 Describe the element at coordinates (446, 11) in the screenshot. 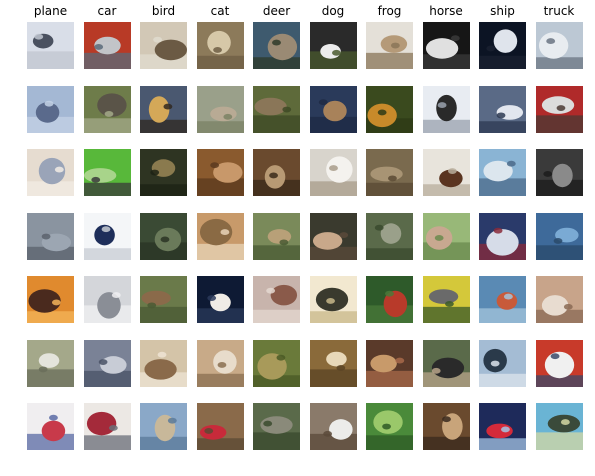

I see `column-title-horse: horse` at that location.